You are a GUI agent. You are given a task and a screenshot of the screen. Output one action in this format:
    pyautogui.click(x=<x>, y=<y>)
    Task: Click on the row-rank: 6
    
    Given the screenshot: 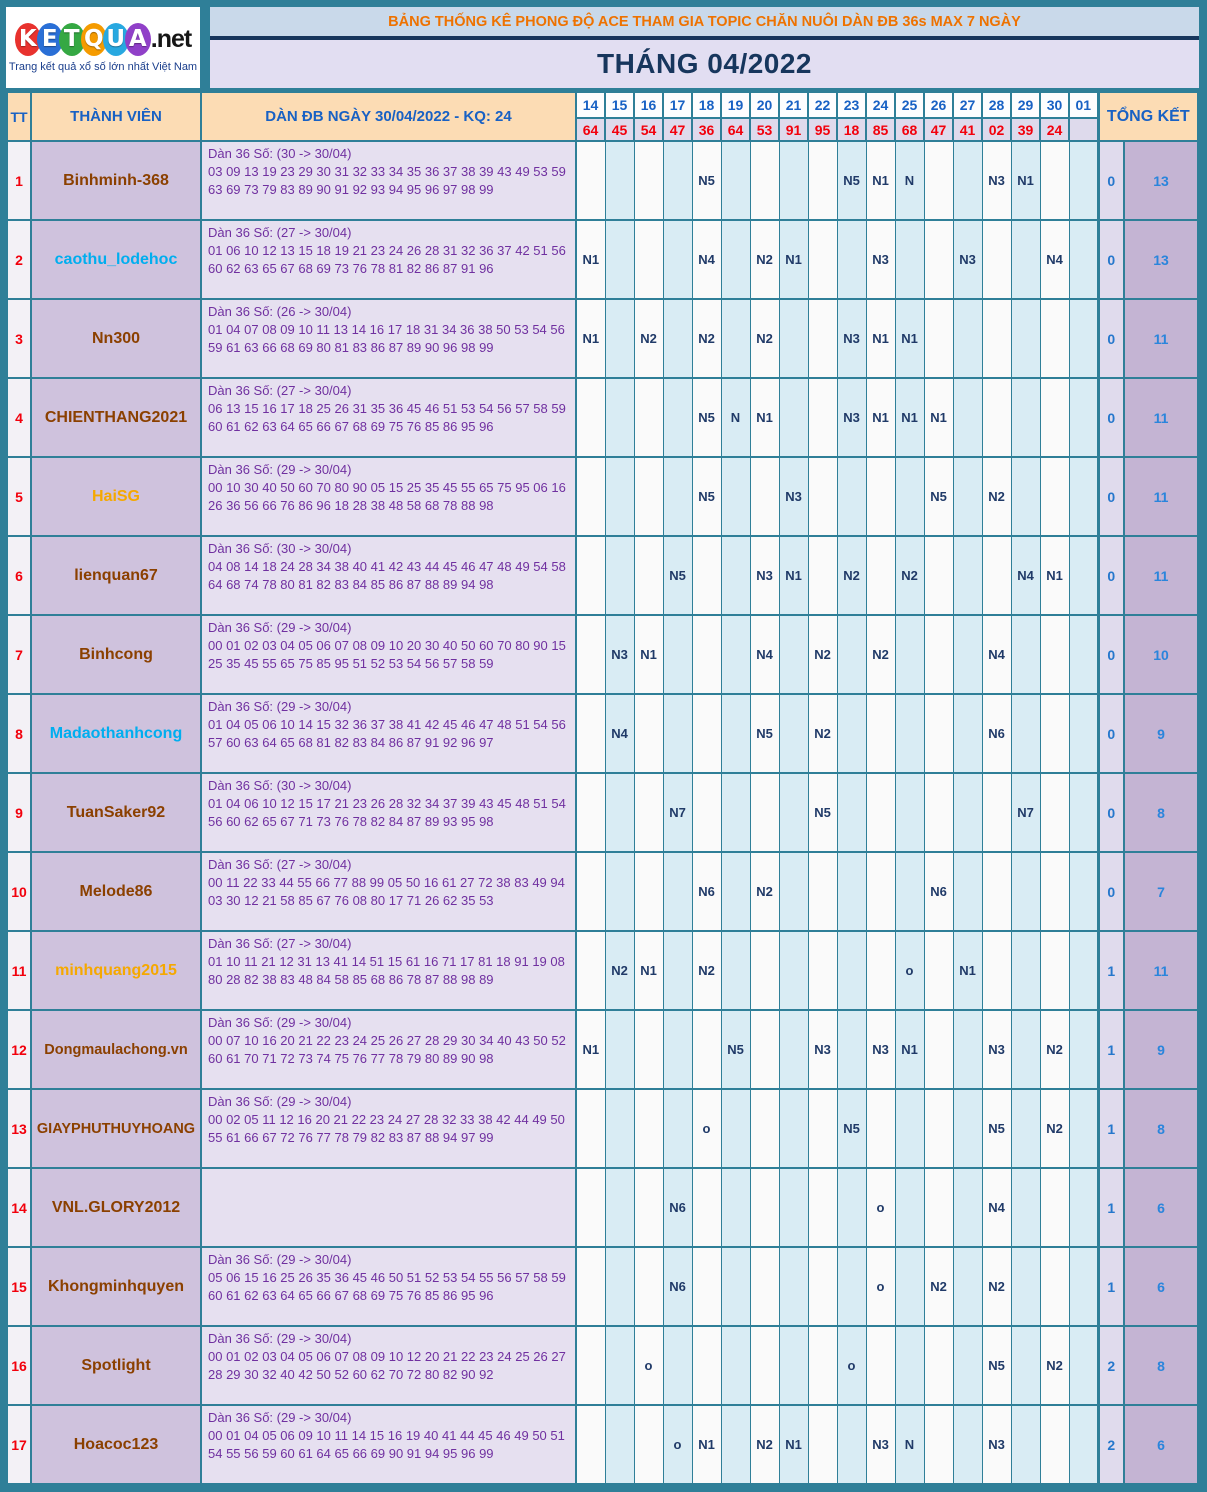 What is the action you would take?
    pyautogui.click(x=19, y=575)
    